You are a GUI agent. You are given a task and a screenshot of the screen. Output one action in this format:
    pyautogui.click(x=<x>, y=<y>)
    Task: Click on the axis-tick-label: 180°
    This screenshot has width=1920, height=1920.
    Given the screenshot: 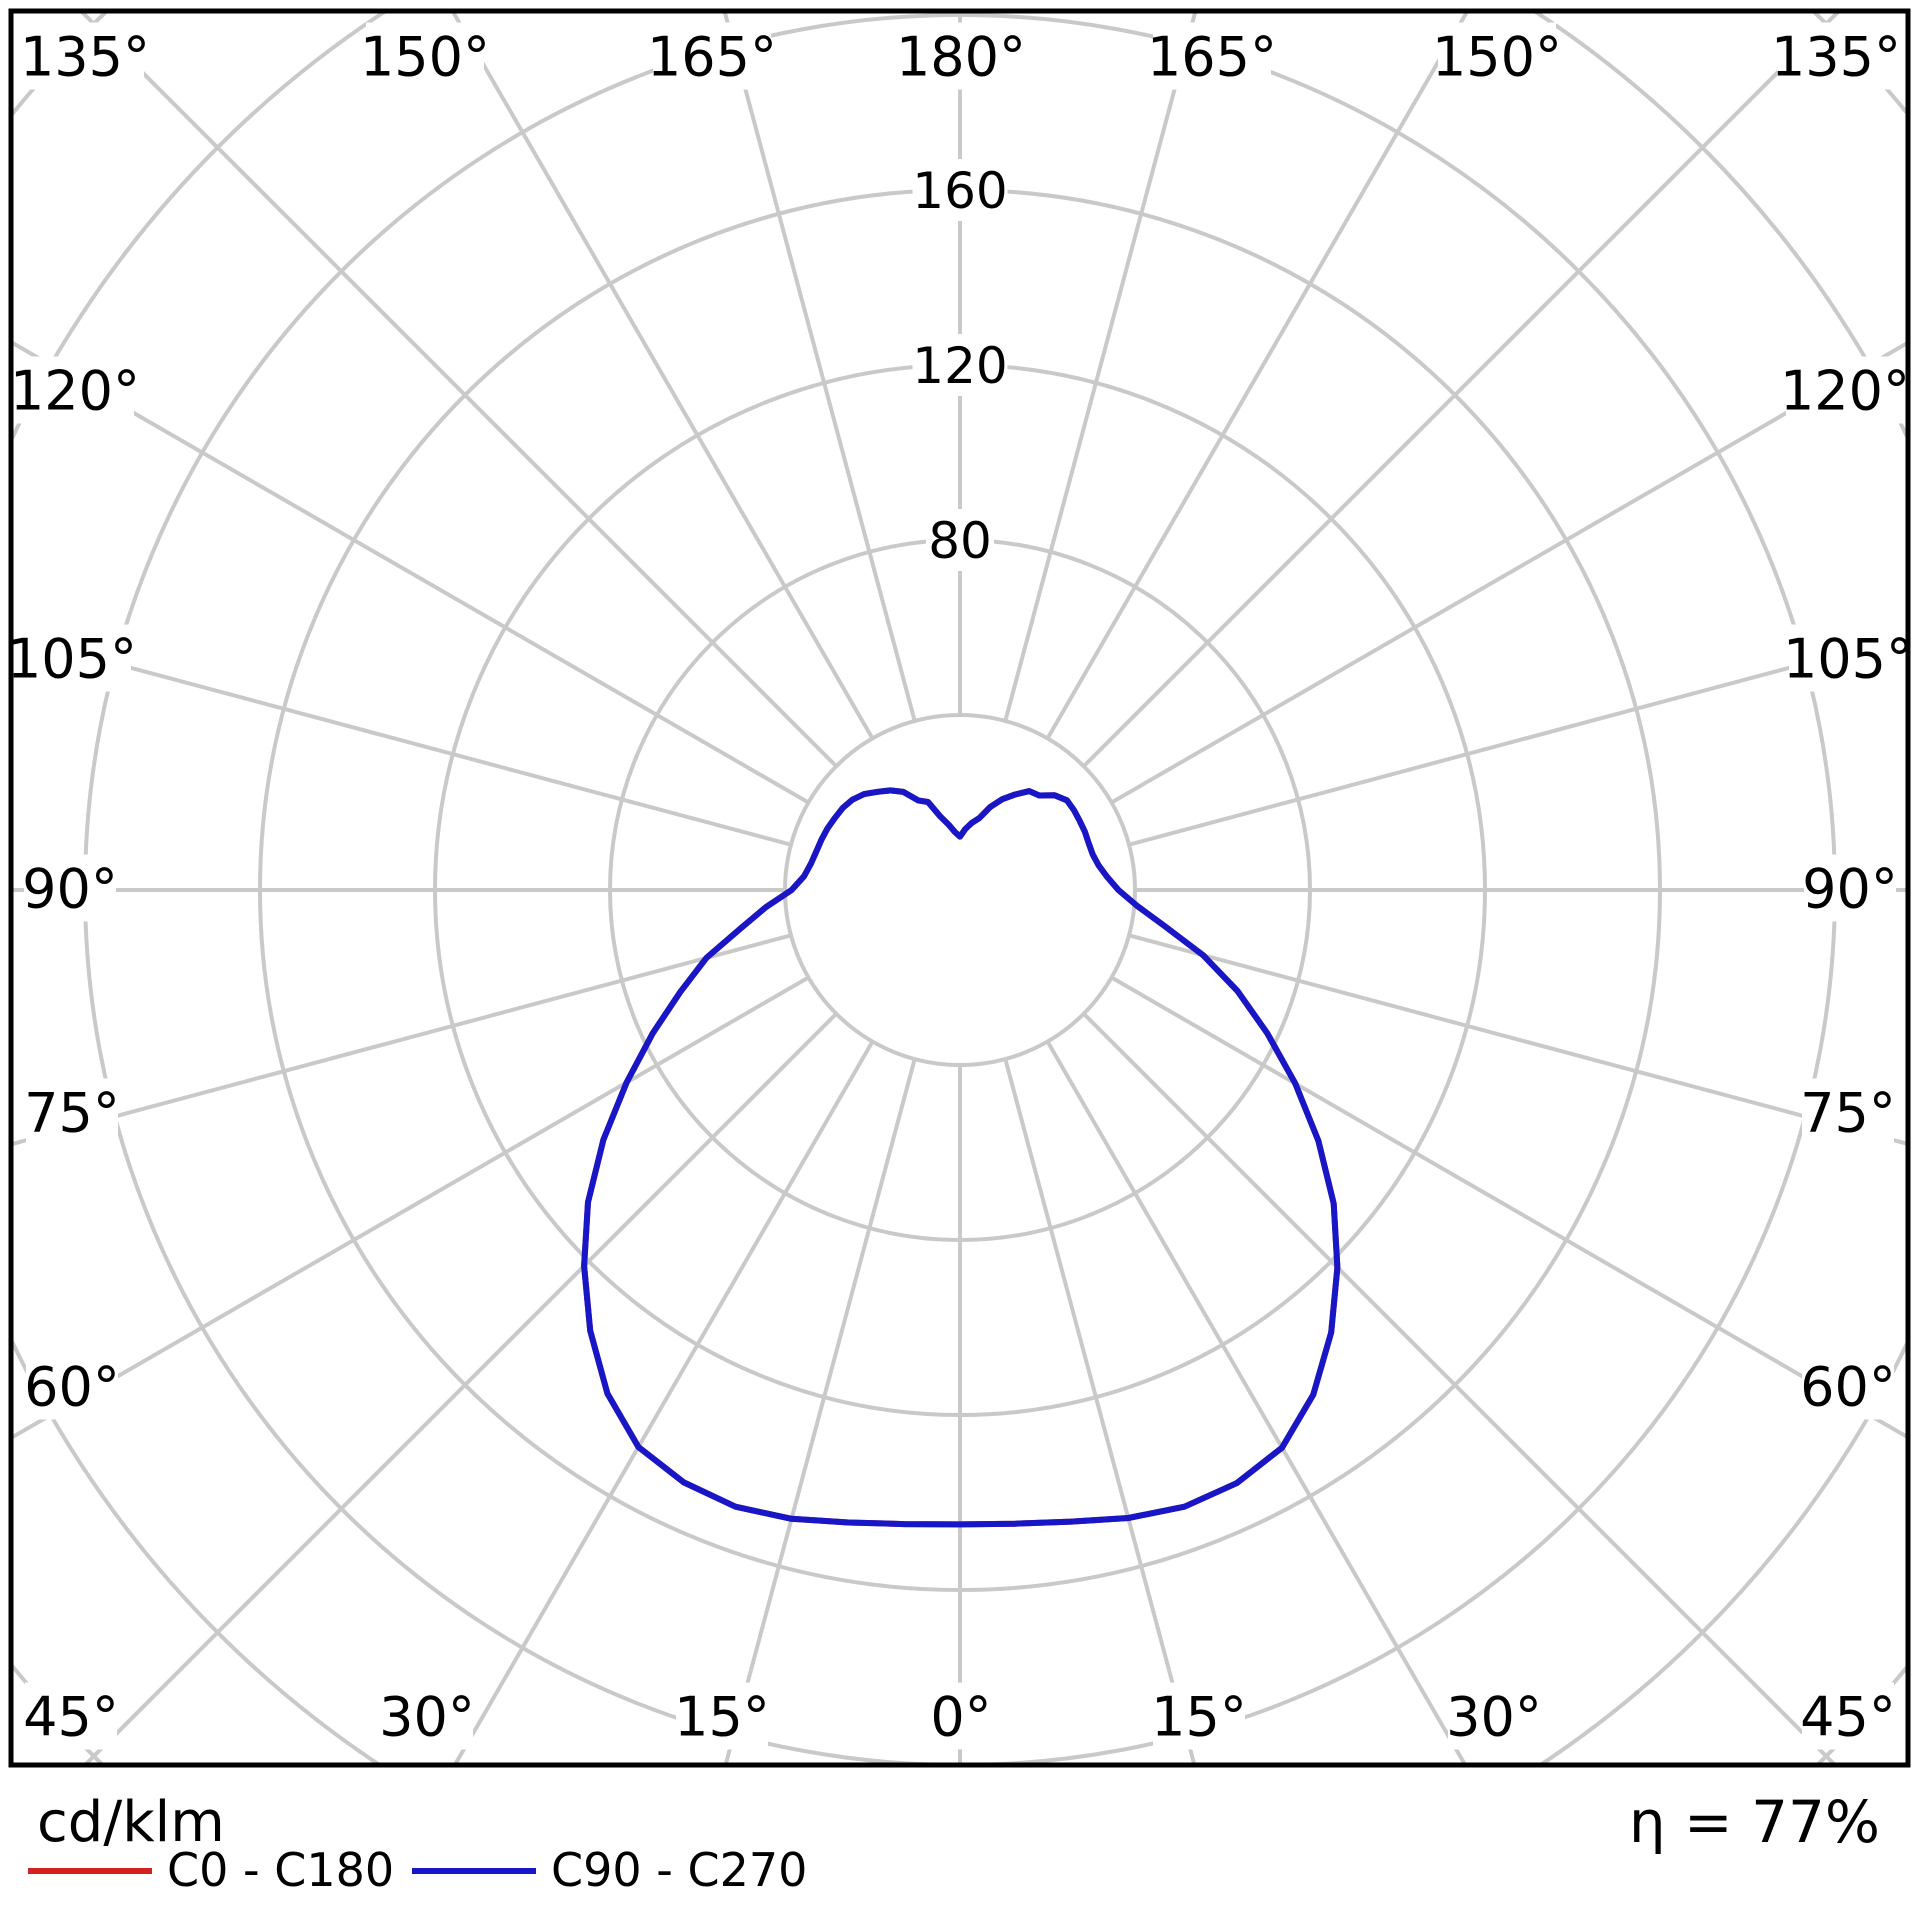 What is the action you would take?
    pyautogui.click(x=961, y=56)
    